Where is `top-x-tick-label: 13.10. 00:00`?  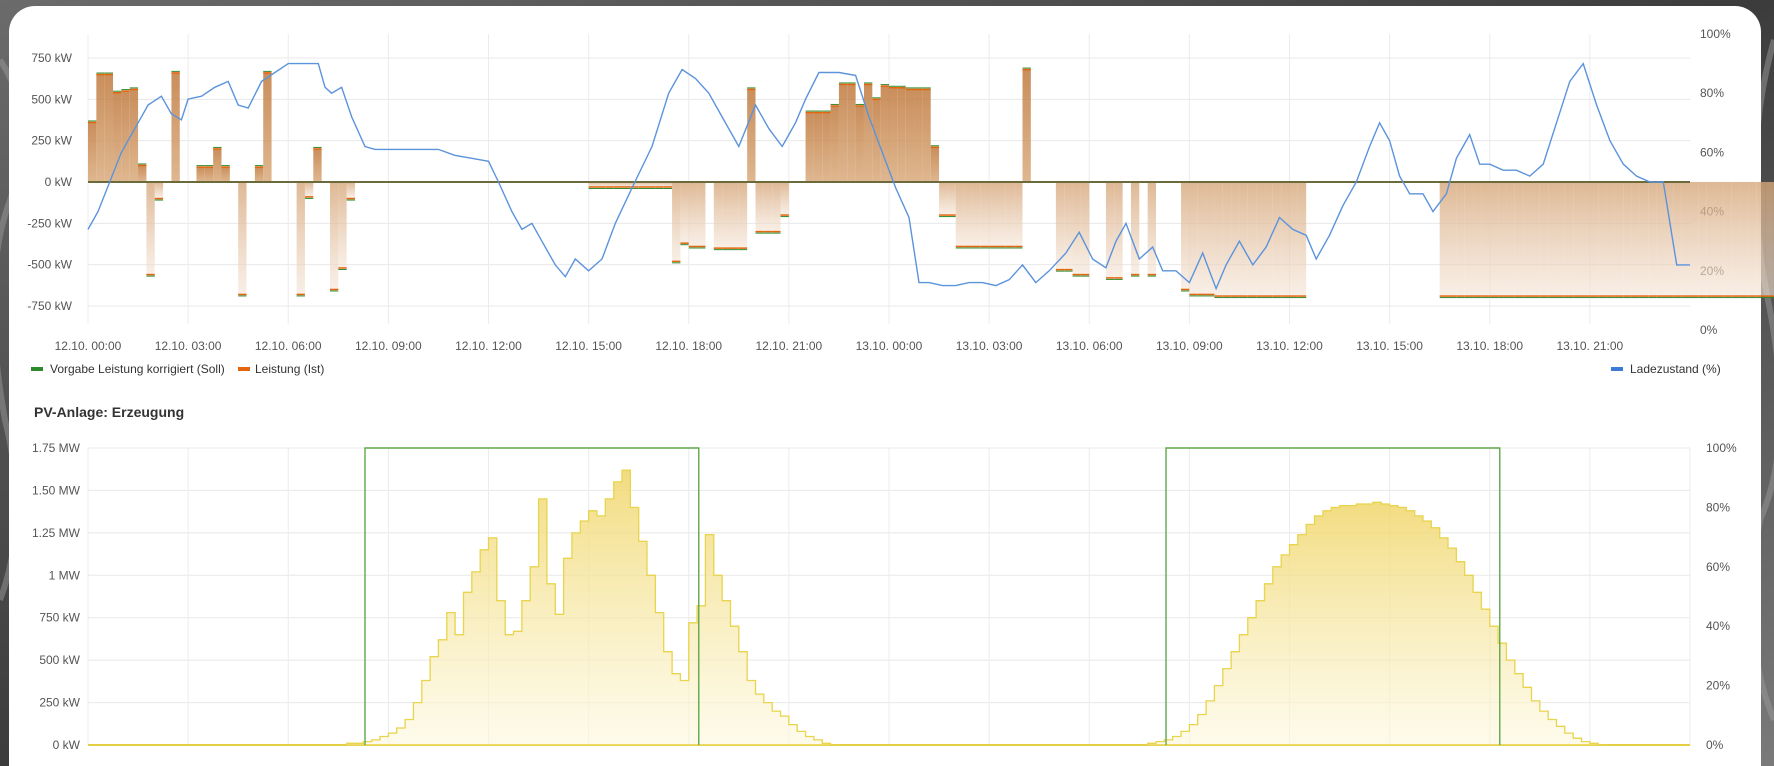
top-x-tick-label: 13.10. 00:00 is located at coordinates (889, 346).